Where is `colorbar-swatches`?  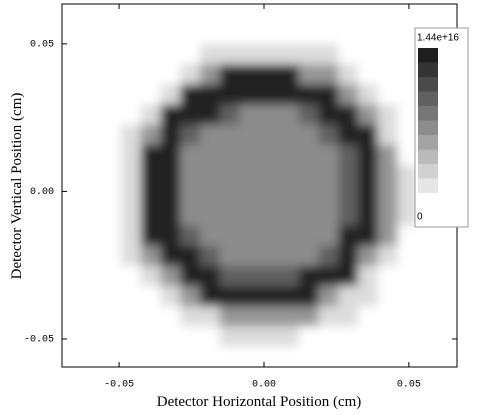
colorbar-swatches is located at coordinates (428, 120).